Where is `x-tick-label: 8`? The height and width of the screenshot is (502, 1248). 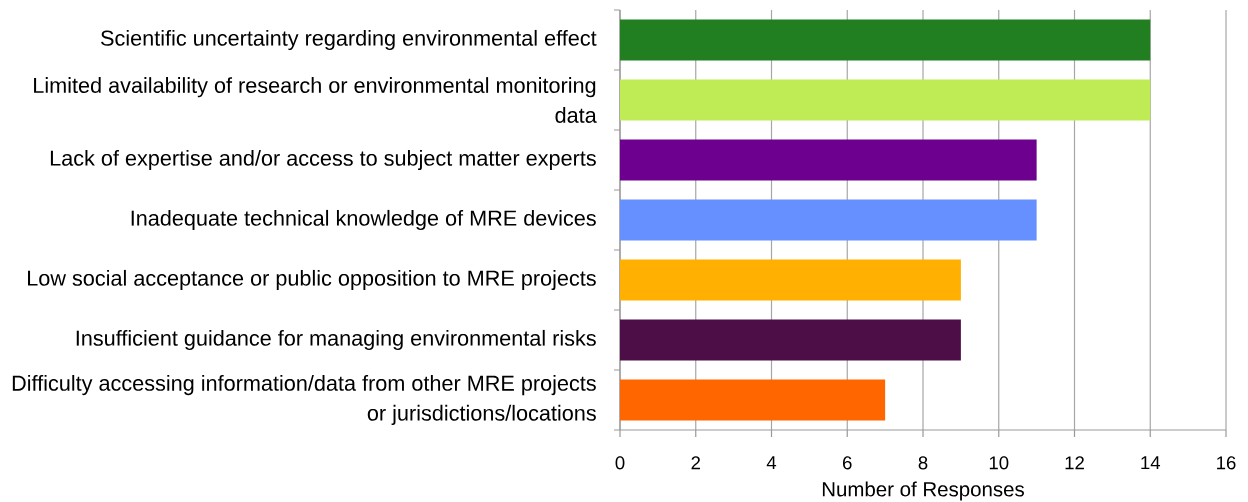 x-tick-label: 8 is located at coordinates (923, 463).